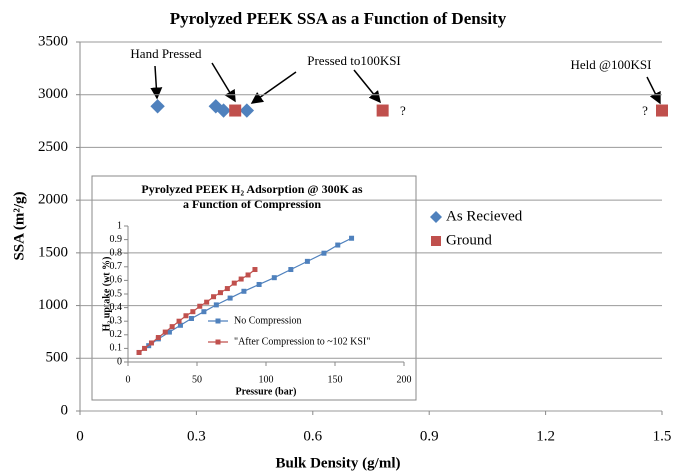 The width and height of the screenshot is (675, 472). I want to click on legend-label: "After Compression to ~102 KSI", so click(302, 341).